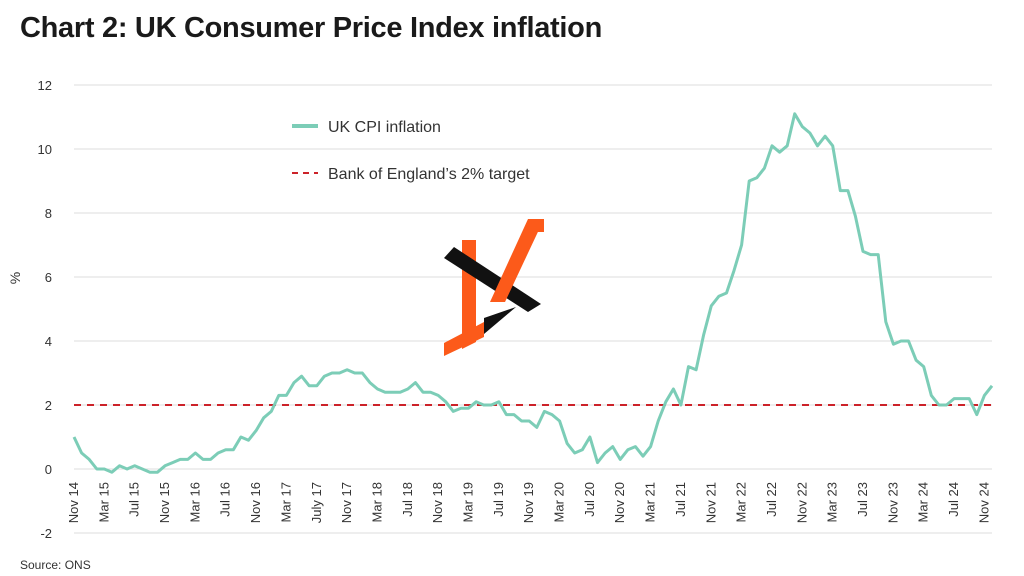 The image size is (1024, 576). What do you see at coordinates (680, 499) in the screenshot?
I see `x-tick-label: Jul 21` at bounding box center [680, 499].